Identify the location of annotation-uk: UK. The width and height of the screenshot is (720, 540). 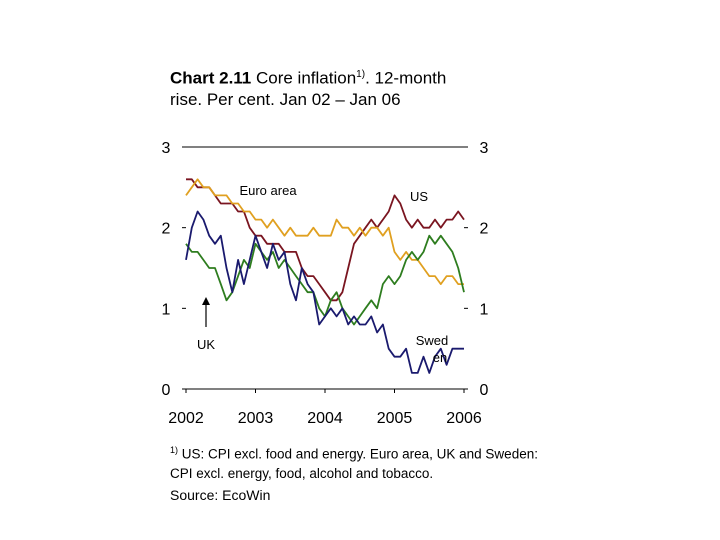
(206, 344).